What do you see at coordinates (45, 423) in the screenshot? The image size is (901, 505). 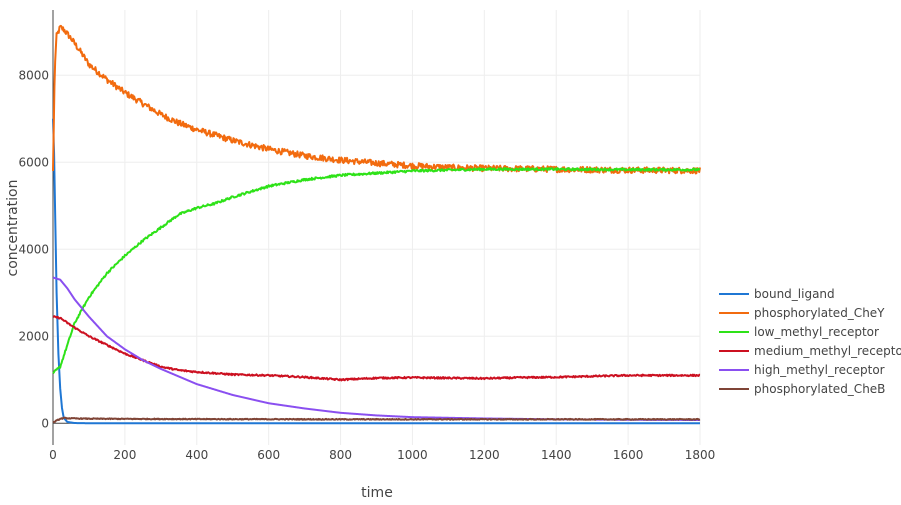 I see `y-tick-label: 0` at bounding box center [45, 423].